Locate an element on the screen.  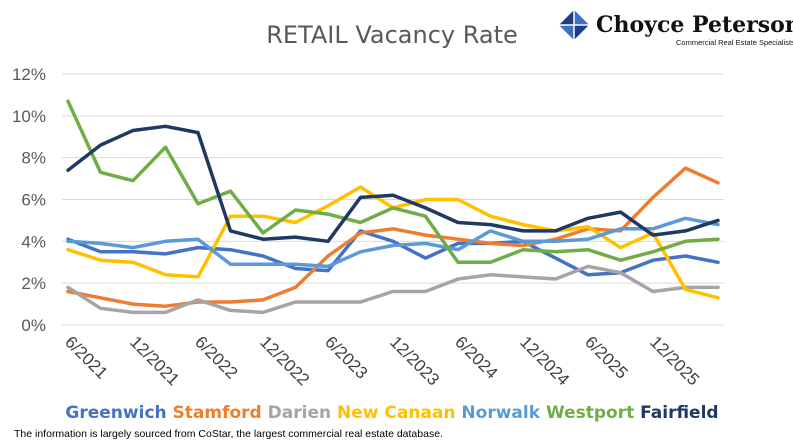
logo-diamond-icon is located at coordinates (574, 25).